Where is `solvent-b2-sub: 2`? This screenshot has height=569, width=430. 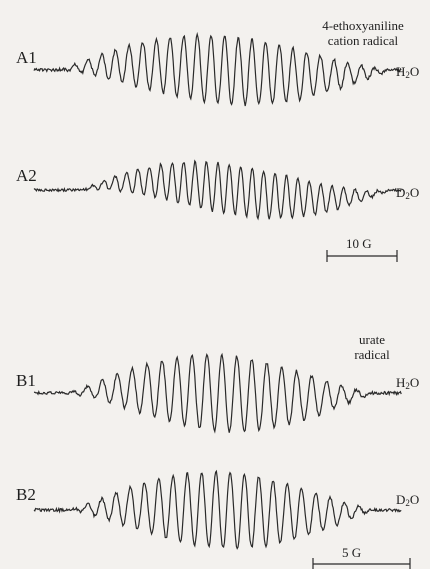 solvent-b2-sub: 2 is located at coordinates (407, 503).